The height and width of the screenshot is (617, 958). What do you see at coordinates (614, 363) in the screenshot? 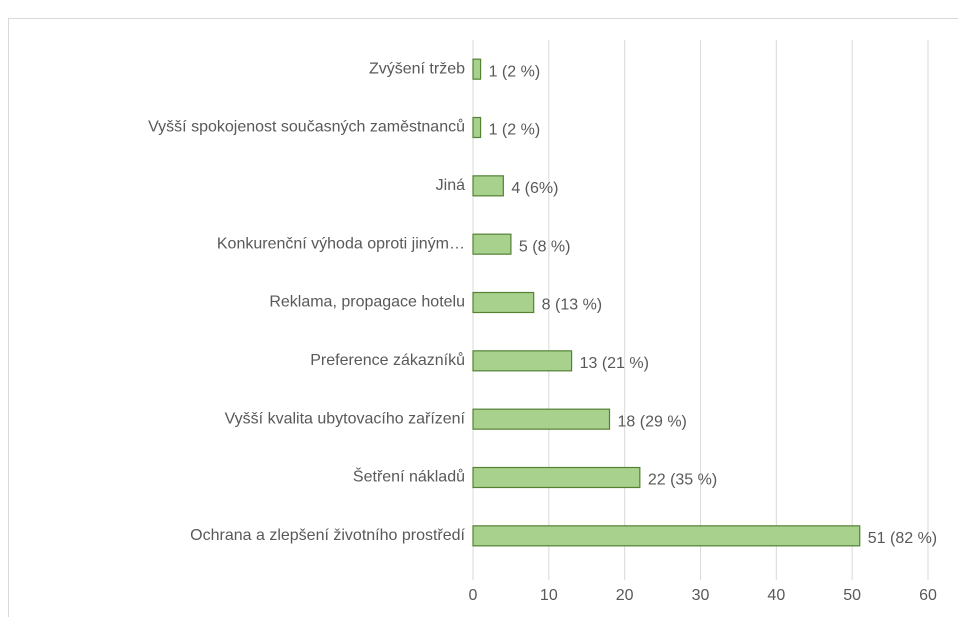
I see `value-label: 13 (21 %)` at bounding box center [614, 363].